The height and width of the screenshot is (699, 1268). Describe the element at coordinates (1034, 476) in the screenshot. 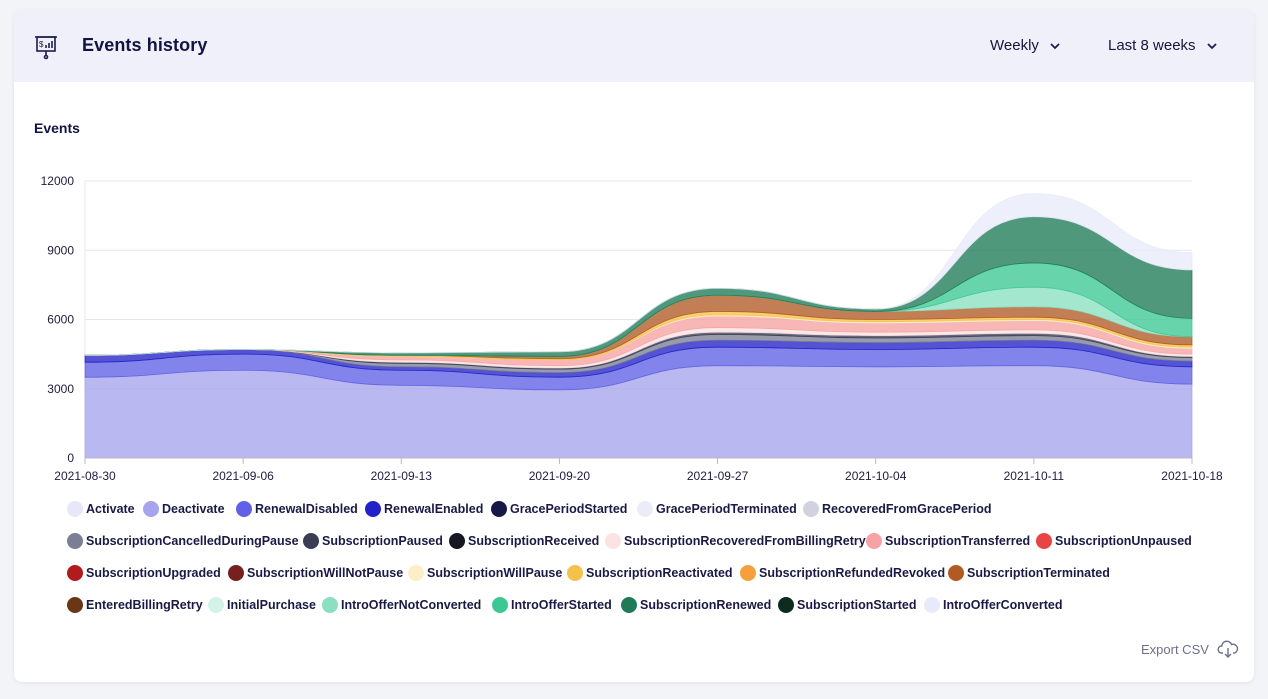

I see `x-tick-label: 2021-10-11` at that location.